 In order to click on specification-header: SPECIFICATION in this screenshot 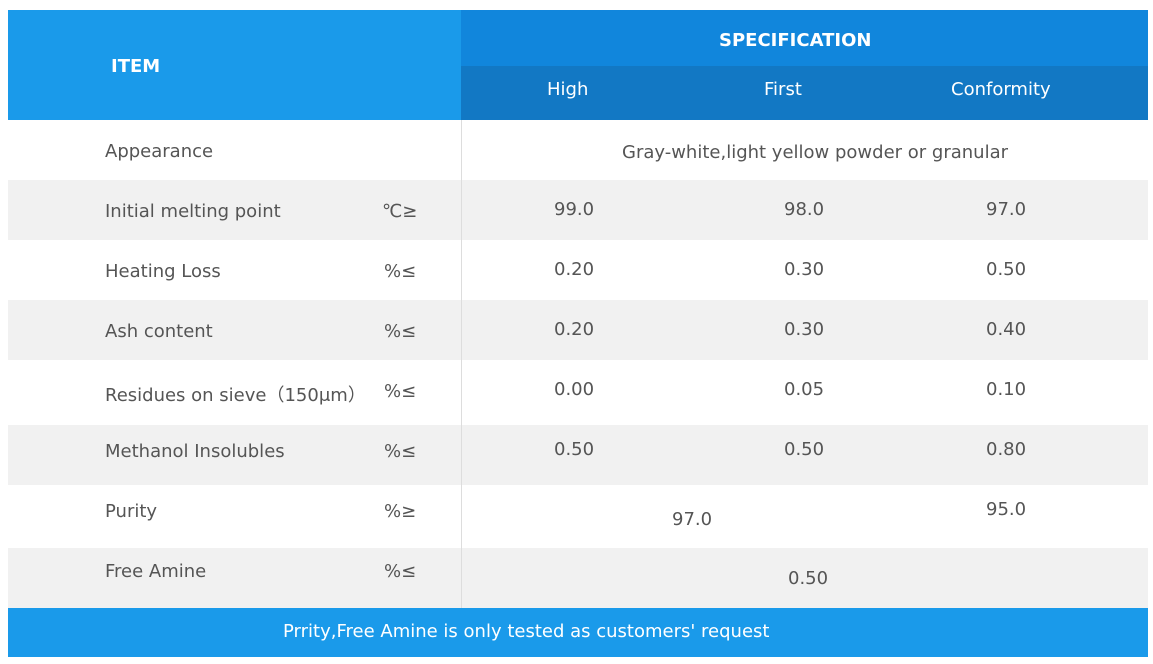, I will do `click(804, 38)`.